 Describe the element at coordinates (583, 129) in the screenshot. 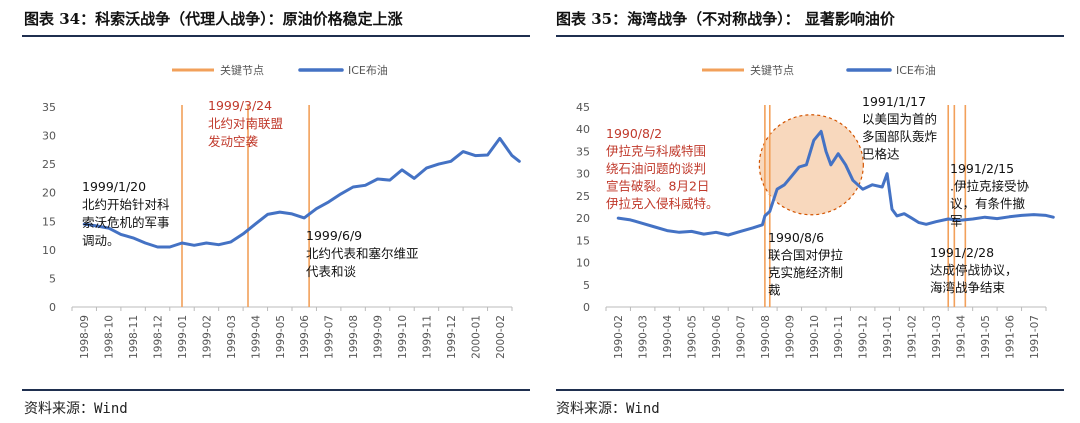

I see `y-tick-label: 40` at that location.